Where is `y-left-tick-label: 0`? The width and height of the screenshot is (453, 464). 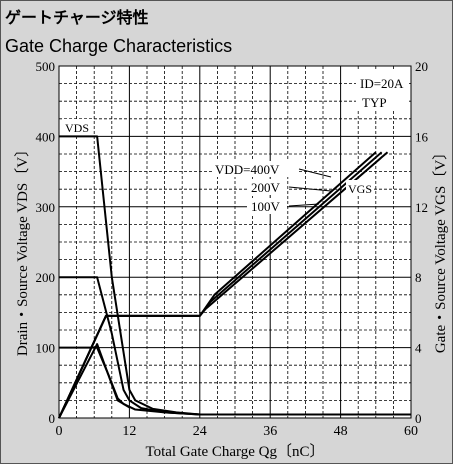 y-left-tick-label: 0 is located at coordinates (52, 418).